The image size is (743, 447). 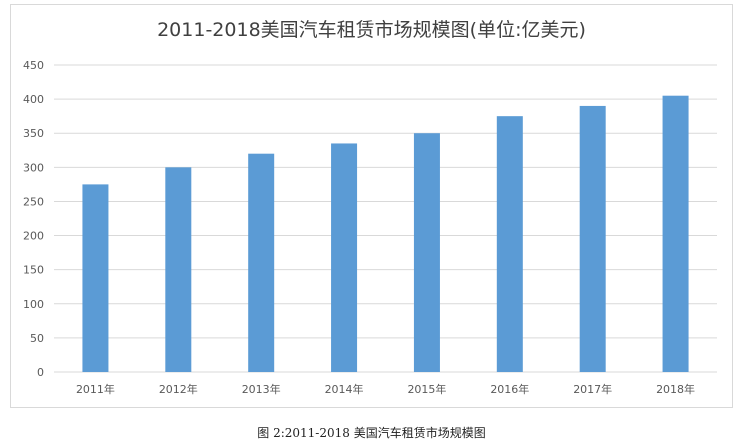 What do you see at coordinates (344, 389) in the screenshot?
I see `x-tick-label: 2014年` at bounding box center [344, 389].